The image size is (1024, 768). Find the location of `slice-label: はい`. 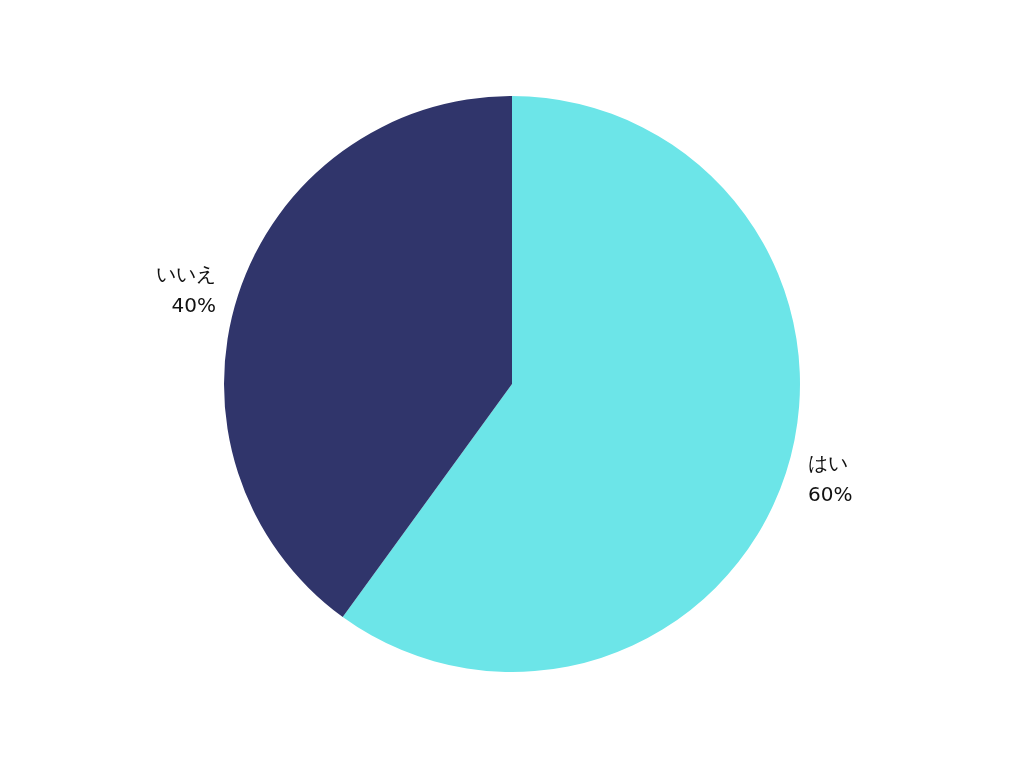

slice-label: はい is located at coordinates (828, 463).